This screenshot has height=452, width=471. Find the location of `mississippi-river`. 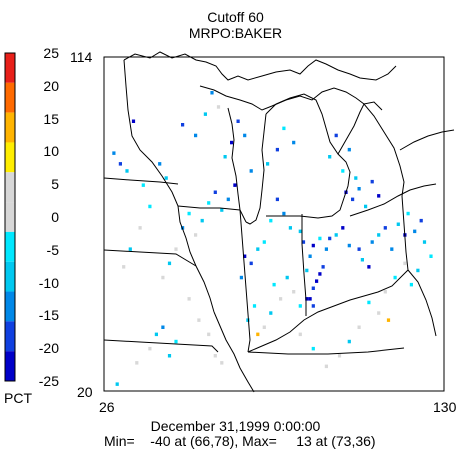

mississippi-river is located at coordinates (234, 352).